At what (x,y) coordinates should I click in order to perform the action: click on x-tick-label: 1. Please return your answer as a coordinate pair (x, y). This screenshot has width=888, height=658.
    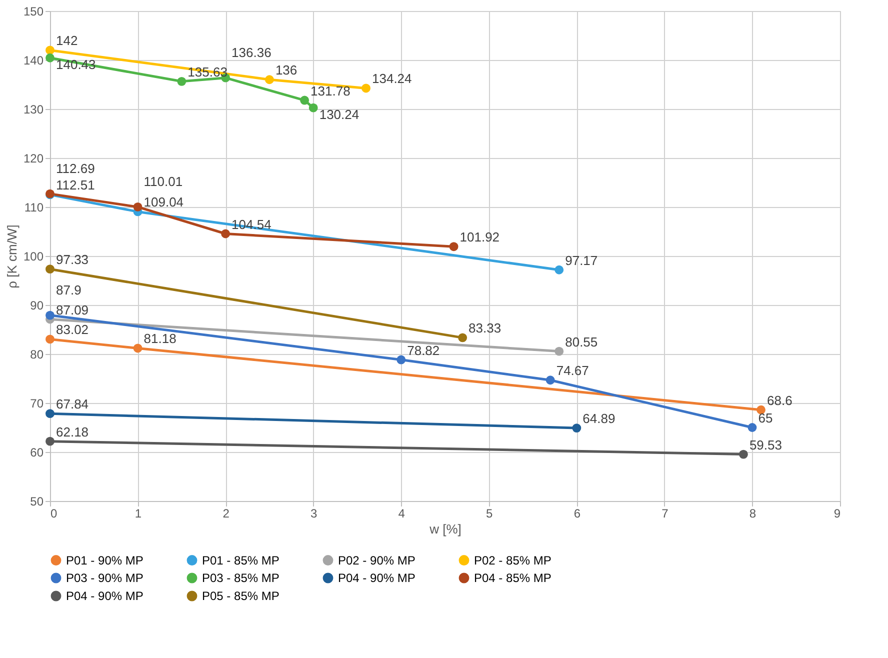
    Looking at the image, I should click on (138, 513).